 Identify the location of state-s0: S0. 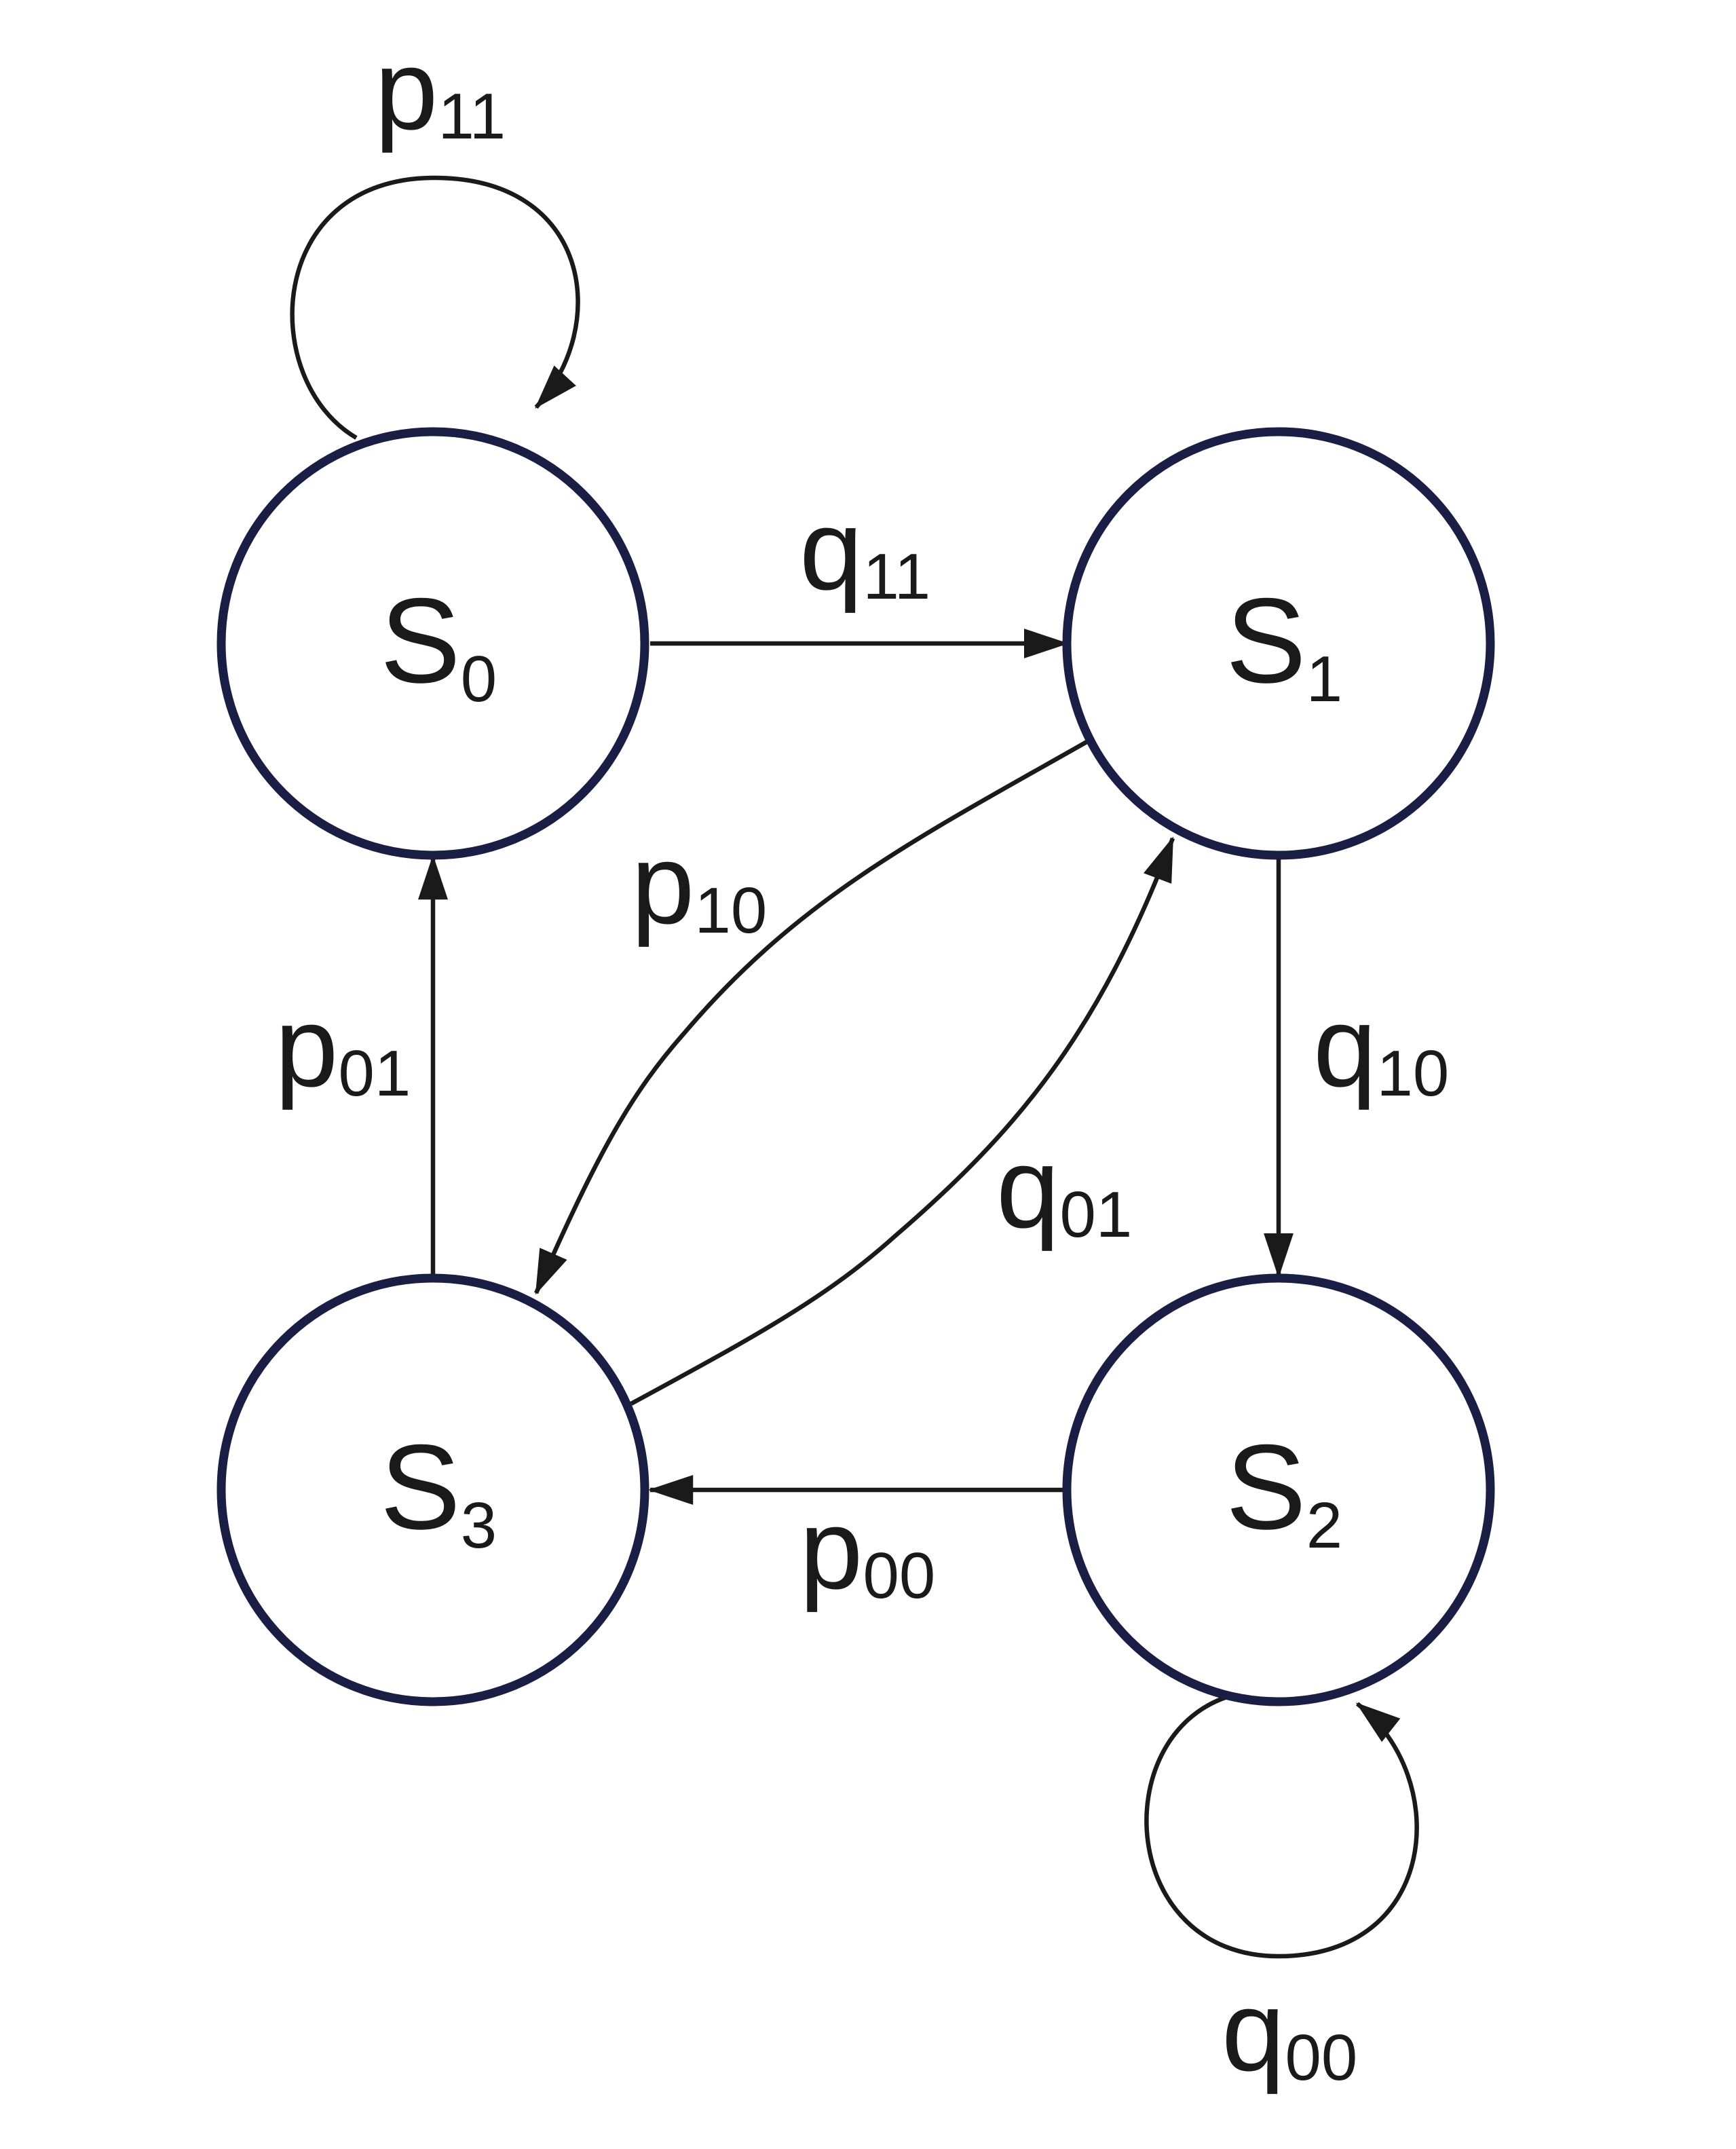
(433, 643).